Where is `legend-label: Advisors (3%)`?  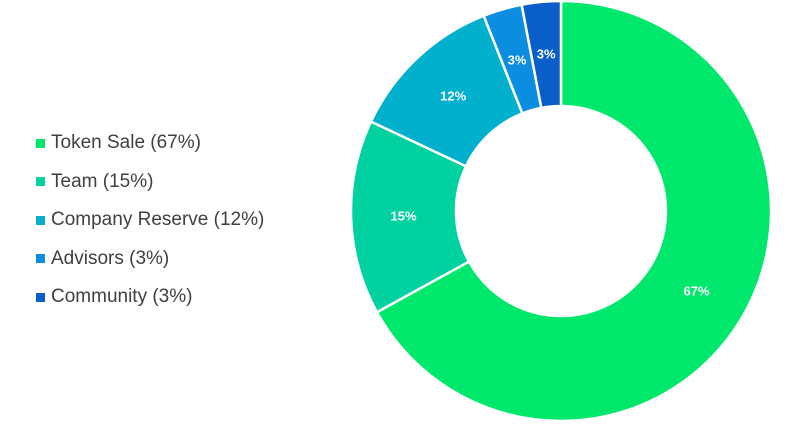 legend-label: Advisors (3%) is located at coordinates (110, 258).